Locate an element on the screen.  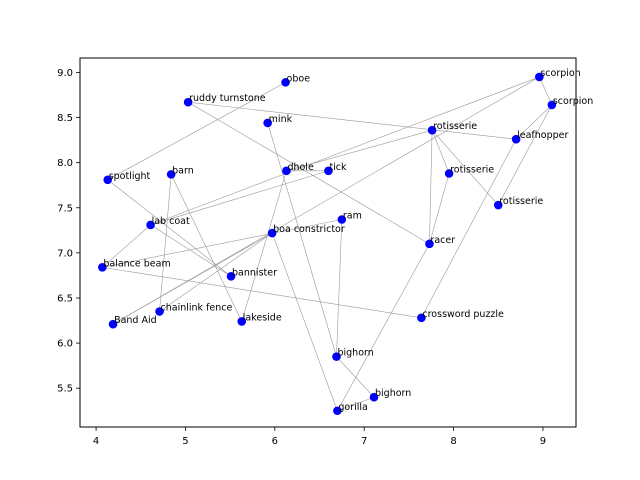
point-label: mink is located at coordinates (281, 119).